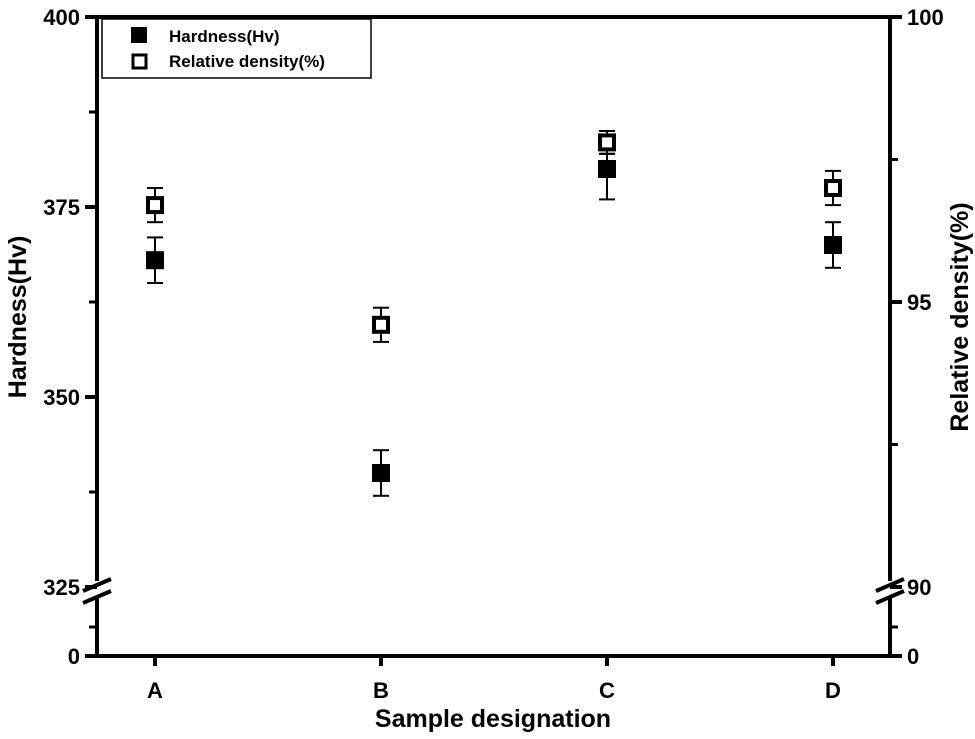  I want to click on right-axis-title: Relative density(%), so click(960, 316).